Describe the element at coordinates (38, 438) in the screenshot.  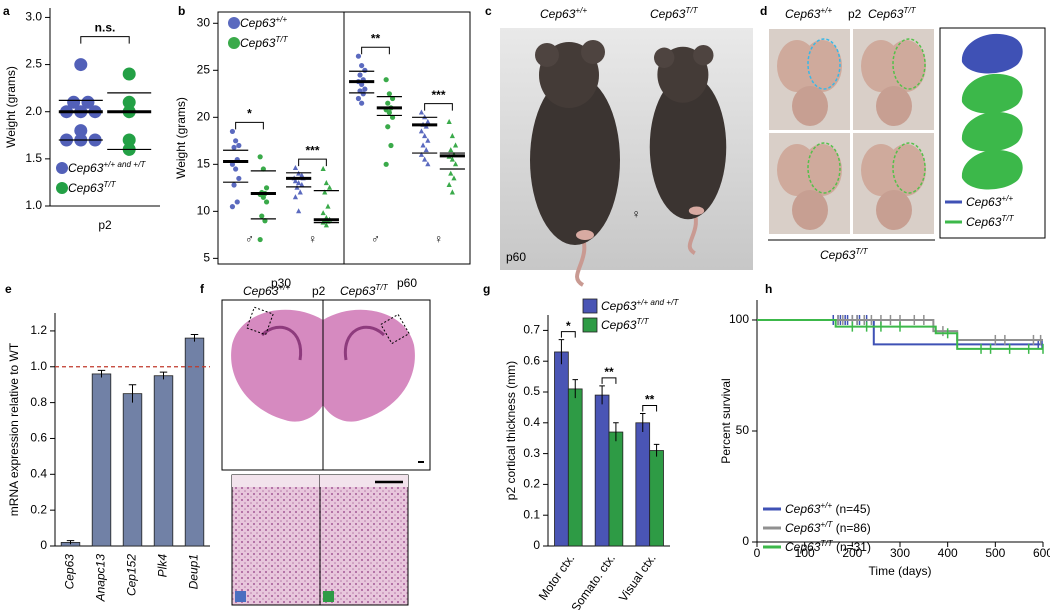
I see `y-tick-label: 0.6` at that location.